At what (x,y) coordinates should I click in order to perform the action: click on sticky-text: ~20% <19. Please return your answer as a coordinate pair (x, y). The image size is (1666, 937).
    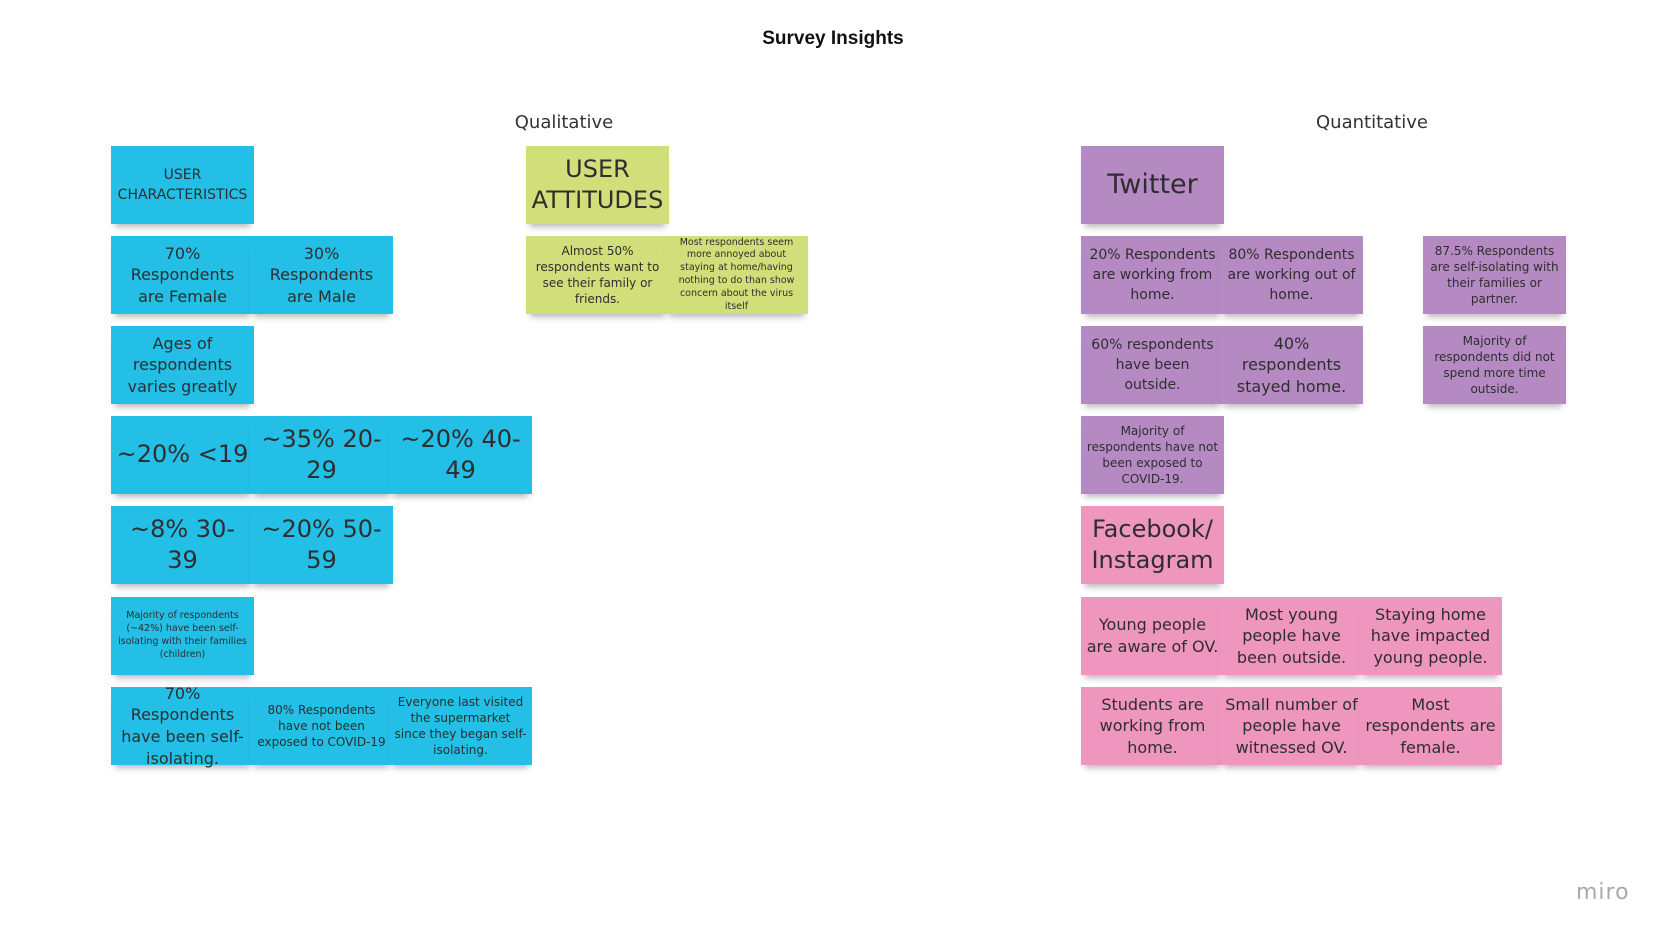
    Looking at the image, I should click on (182, 454).